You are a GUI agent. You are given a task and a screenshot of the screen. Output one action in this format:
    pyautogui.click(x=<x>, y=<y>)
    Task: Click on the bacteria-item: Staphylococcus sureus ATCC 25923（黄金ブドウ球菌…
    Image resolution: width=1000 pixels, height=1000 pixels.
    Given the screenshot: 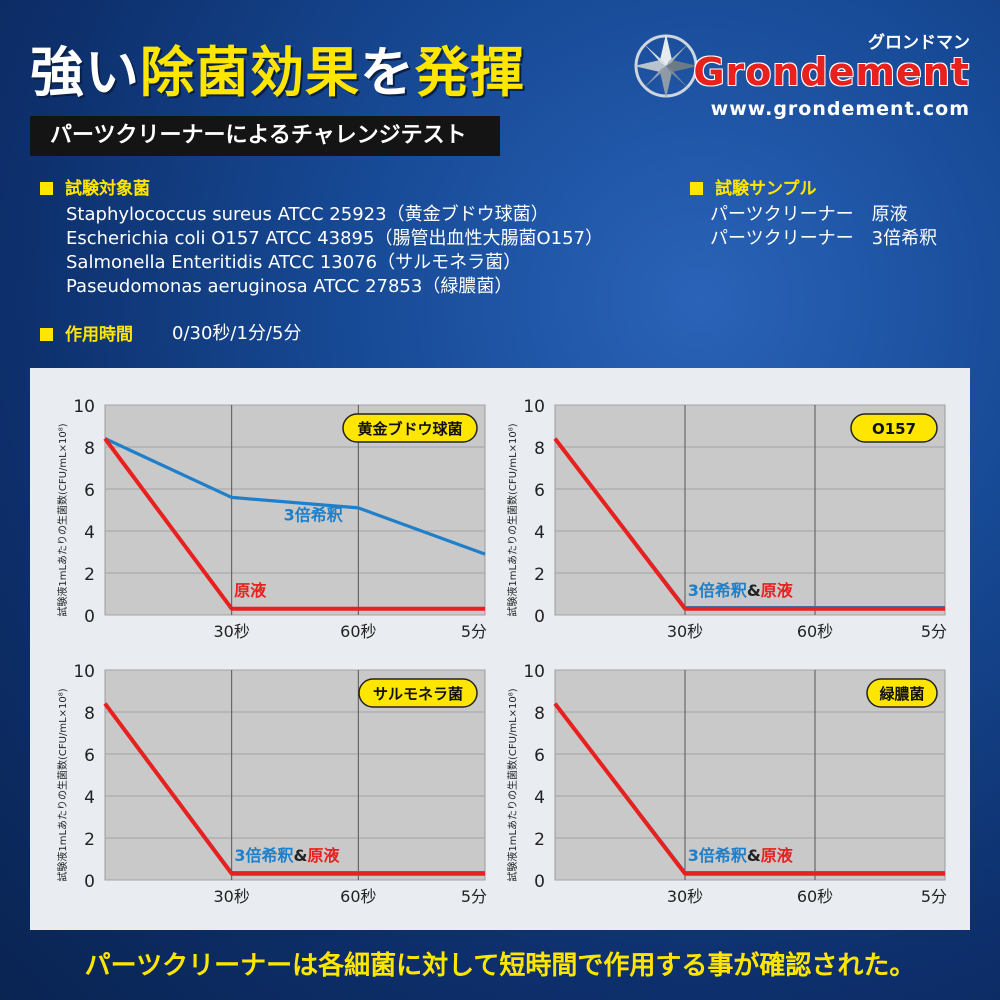 What is the action you would take?
    pyautogui.click(x=307, y=214)
    